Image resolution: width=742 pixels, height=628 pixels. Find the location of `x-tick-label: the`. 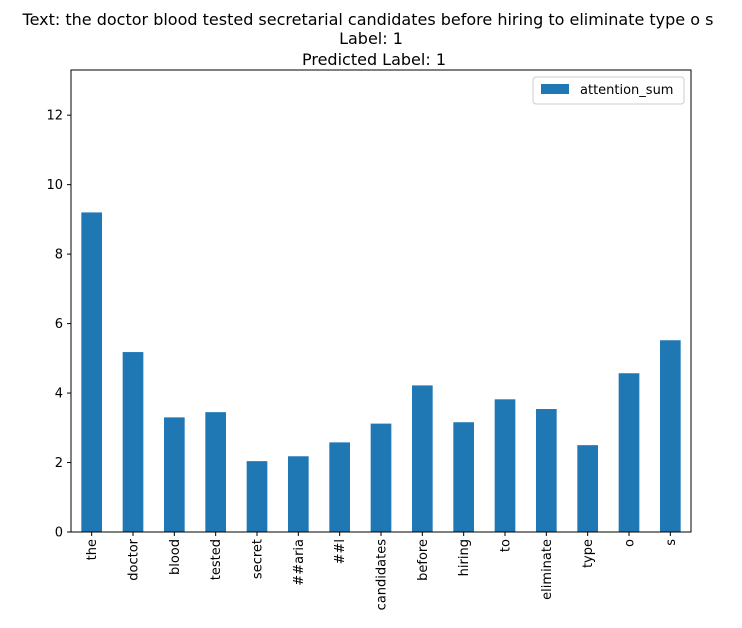

x-tick-label: the is located at coordinates (92, 549).